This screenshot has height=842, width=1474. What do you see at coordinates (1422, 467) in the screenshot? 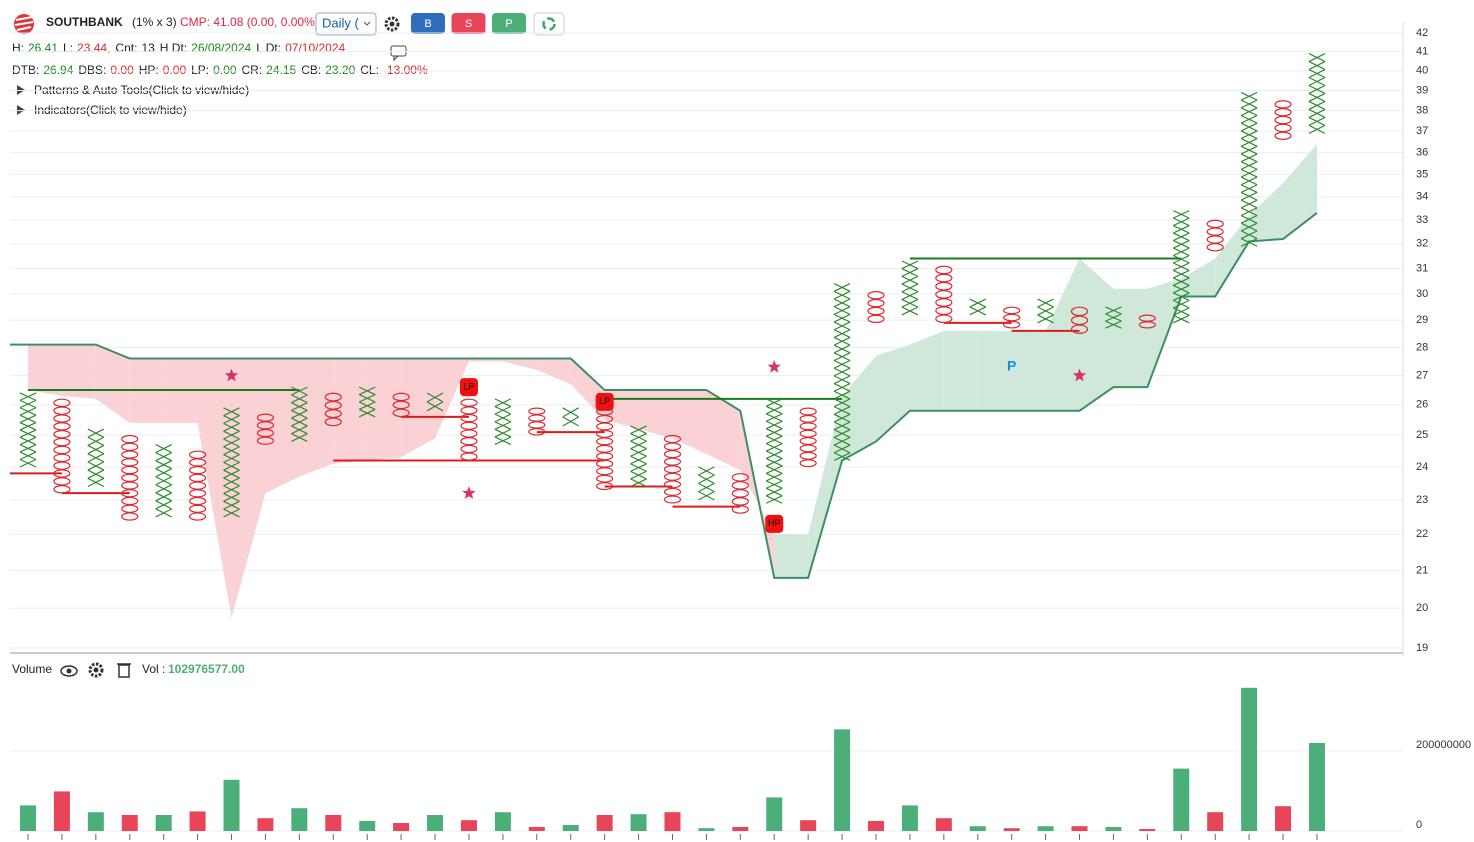
I see `y-tick-label: 24` at bounding box center [1422, 467].